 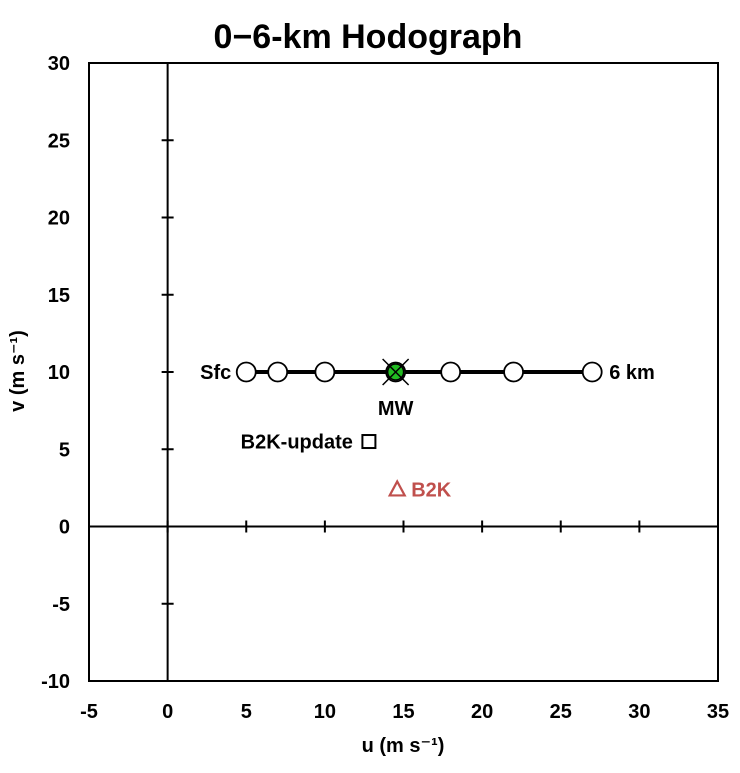 I want to click on x-tick-label: -5, so click(x=89, y=712).